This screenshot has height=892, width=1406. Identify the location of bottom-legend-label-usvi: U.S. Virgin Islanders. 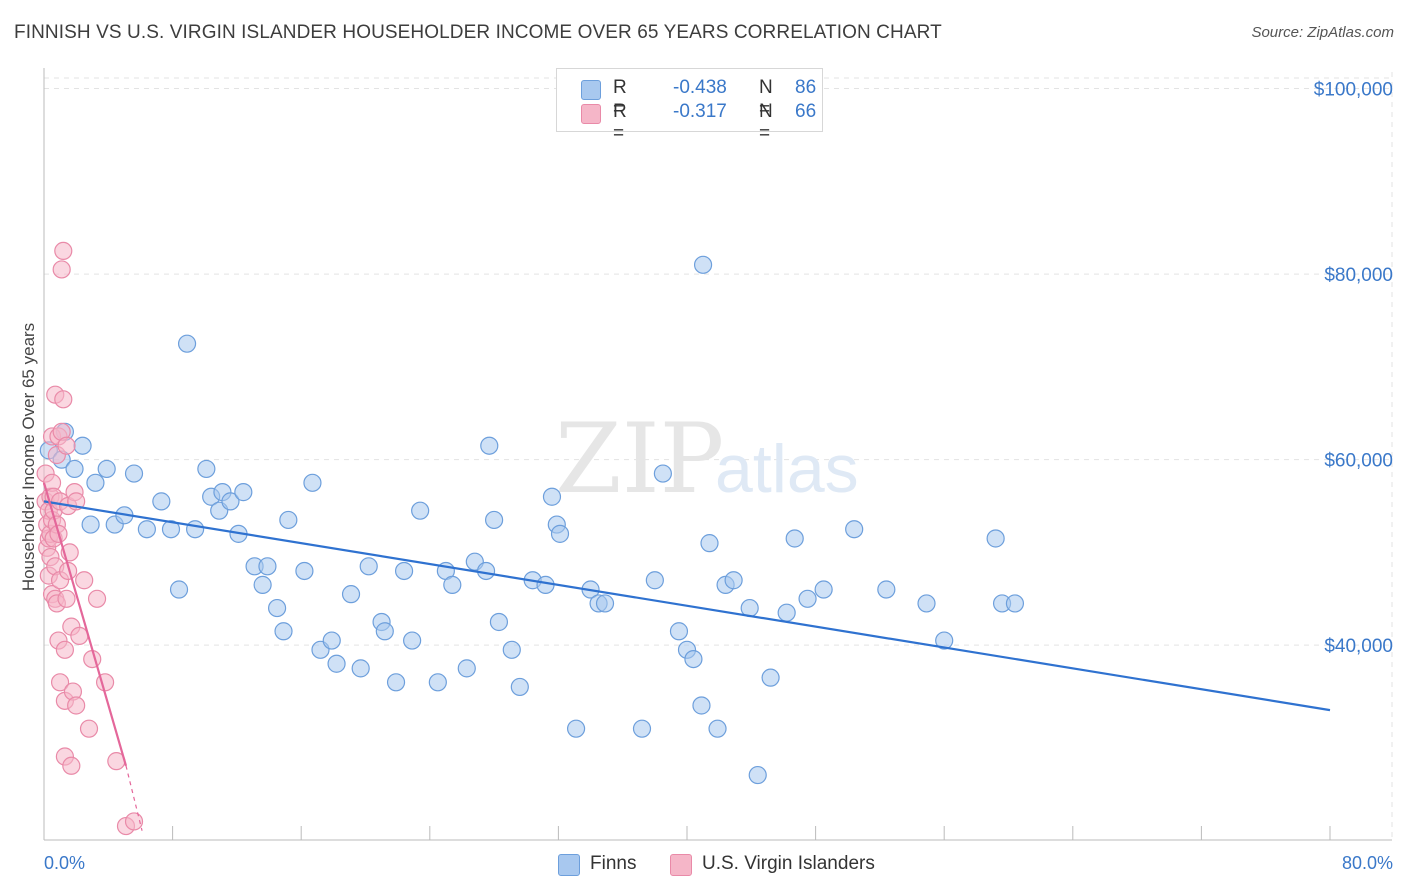
(788, 863).